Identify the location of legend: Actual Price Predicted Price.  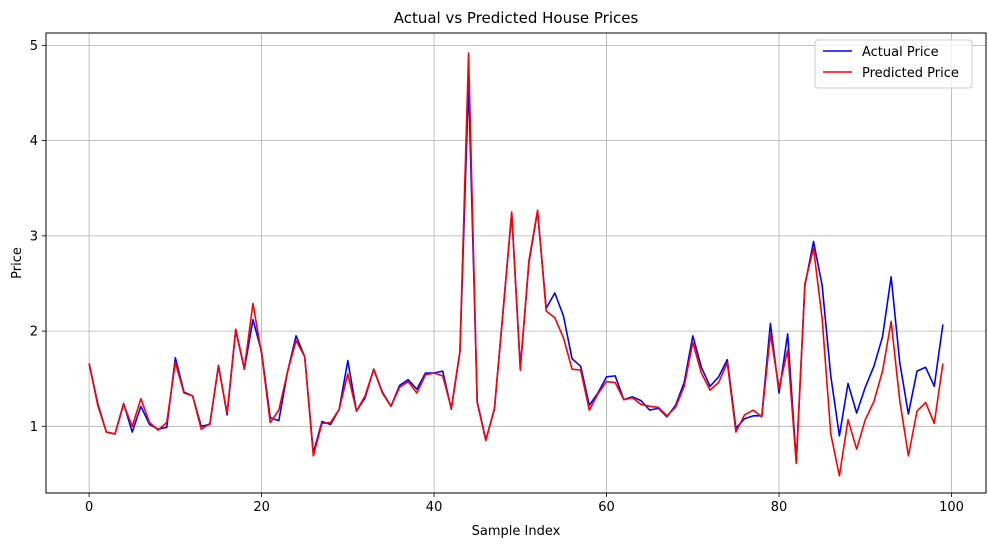
(893, 64).